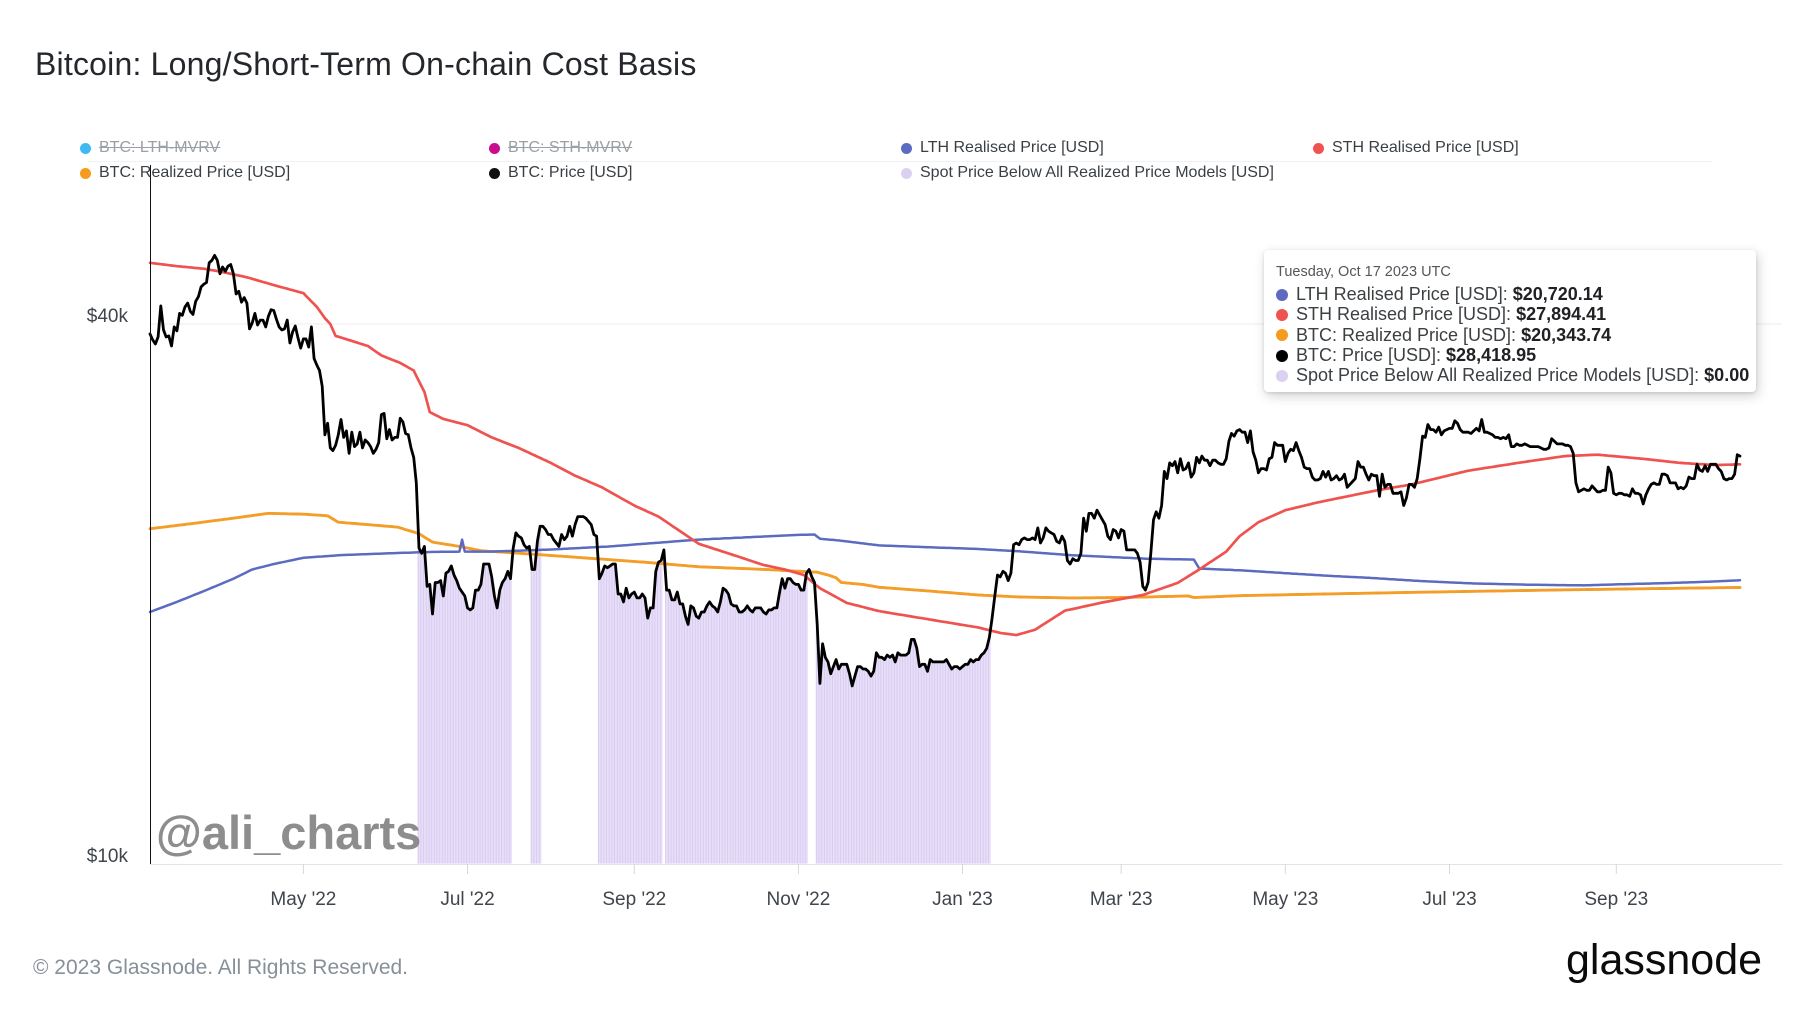 This screenshot has height=1013, width=1800. I want to click on svg-text: Jul '22, so click(467, 899).